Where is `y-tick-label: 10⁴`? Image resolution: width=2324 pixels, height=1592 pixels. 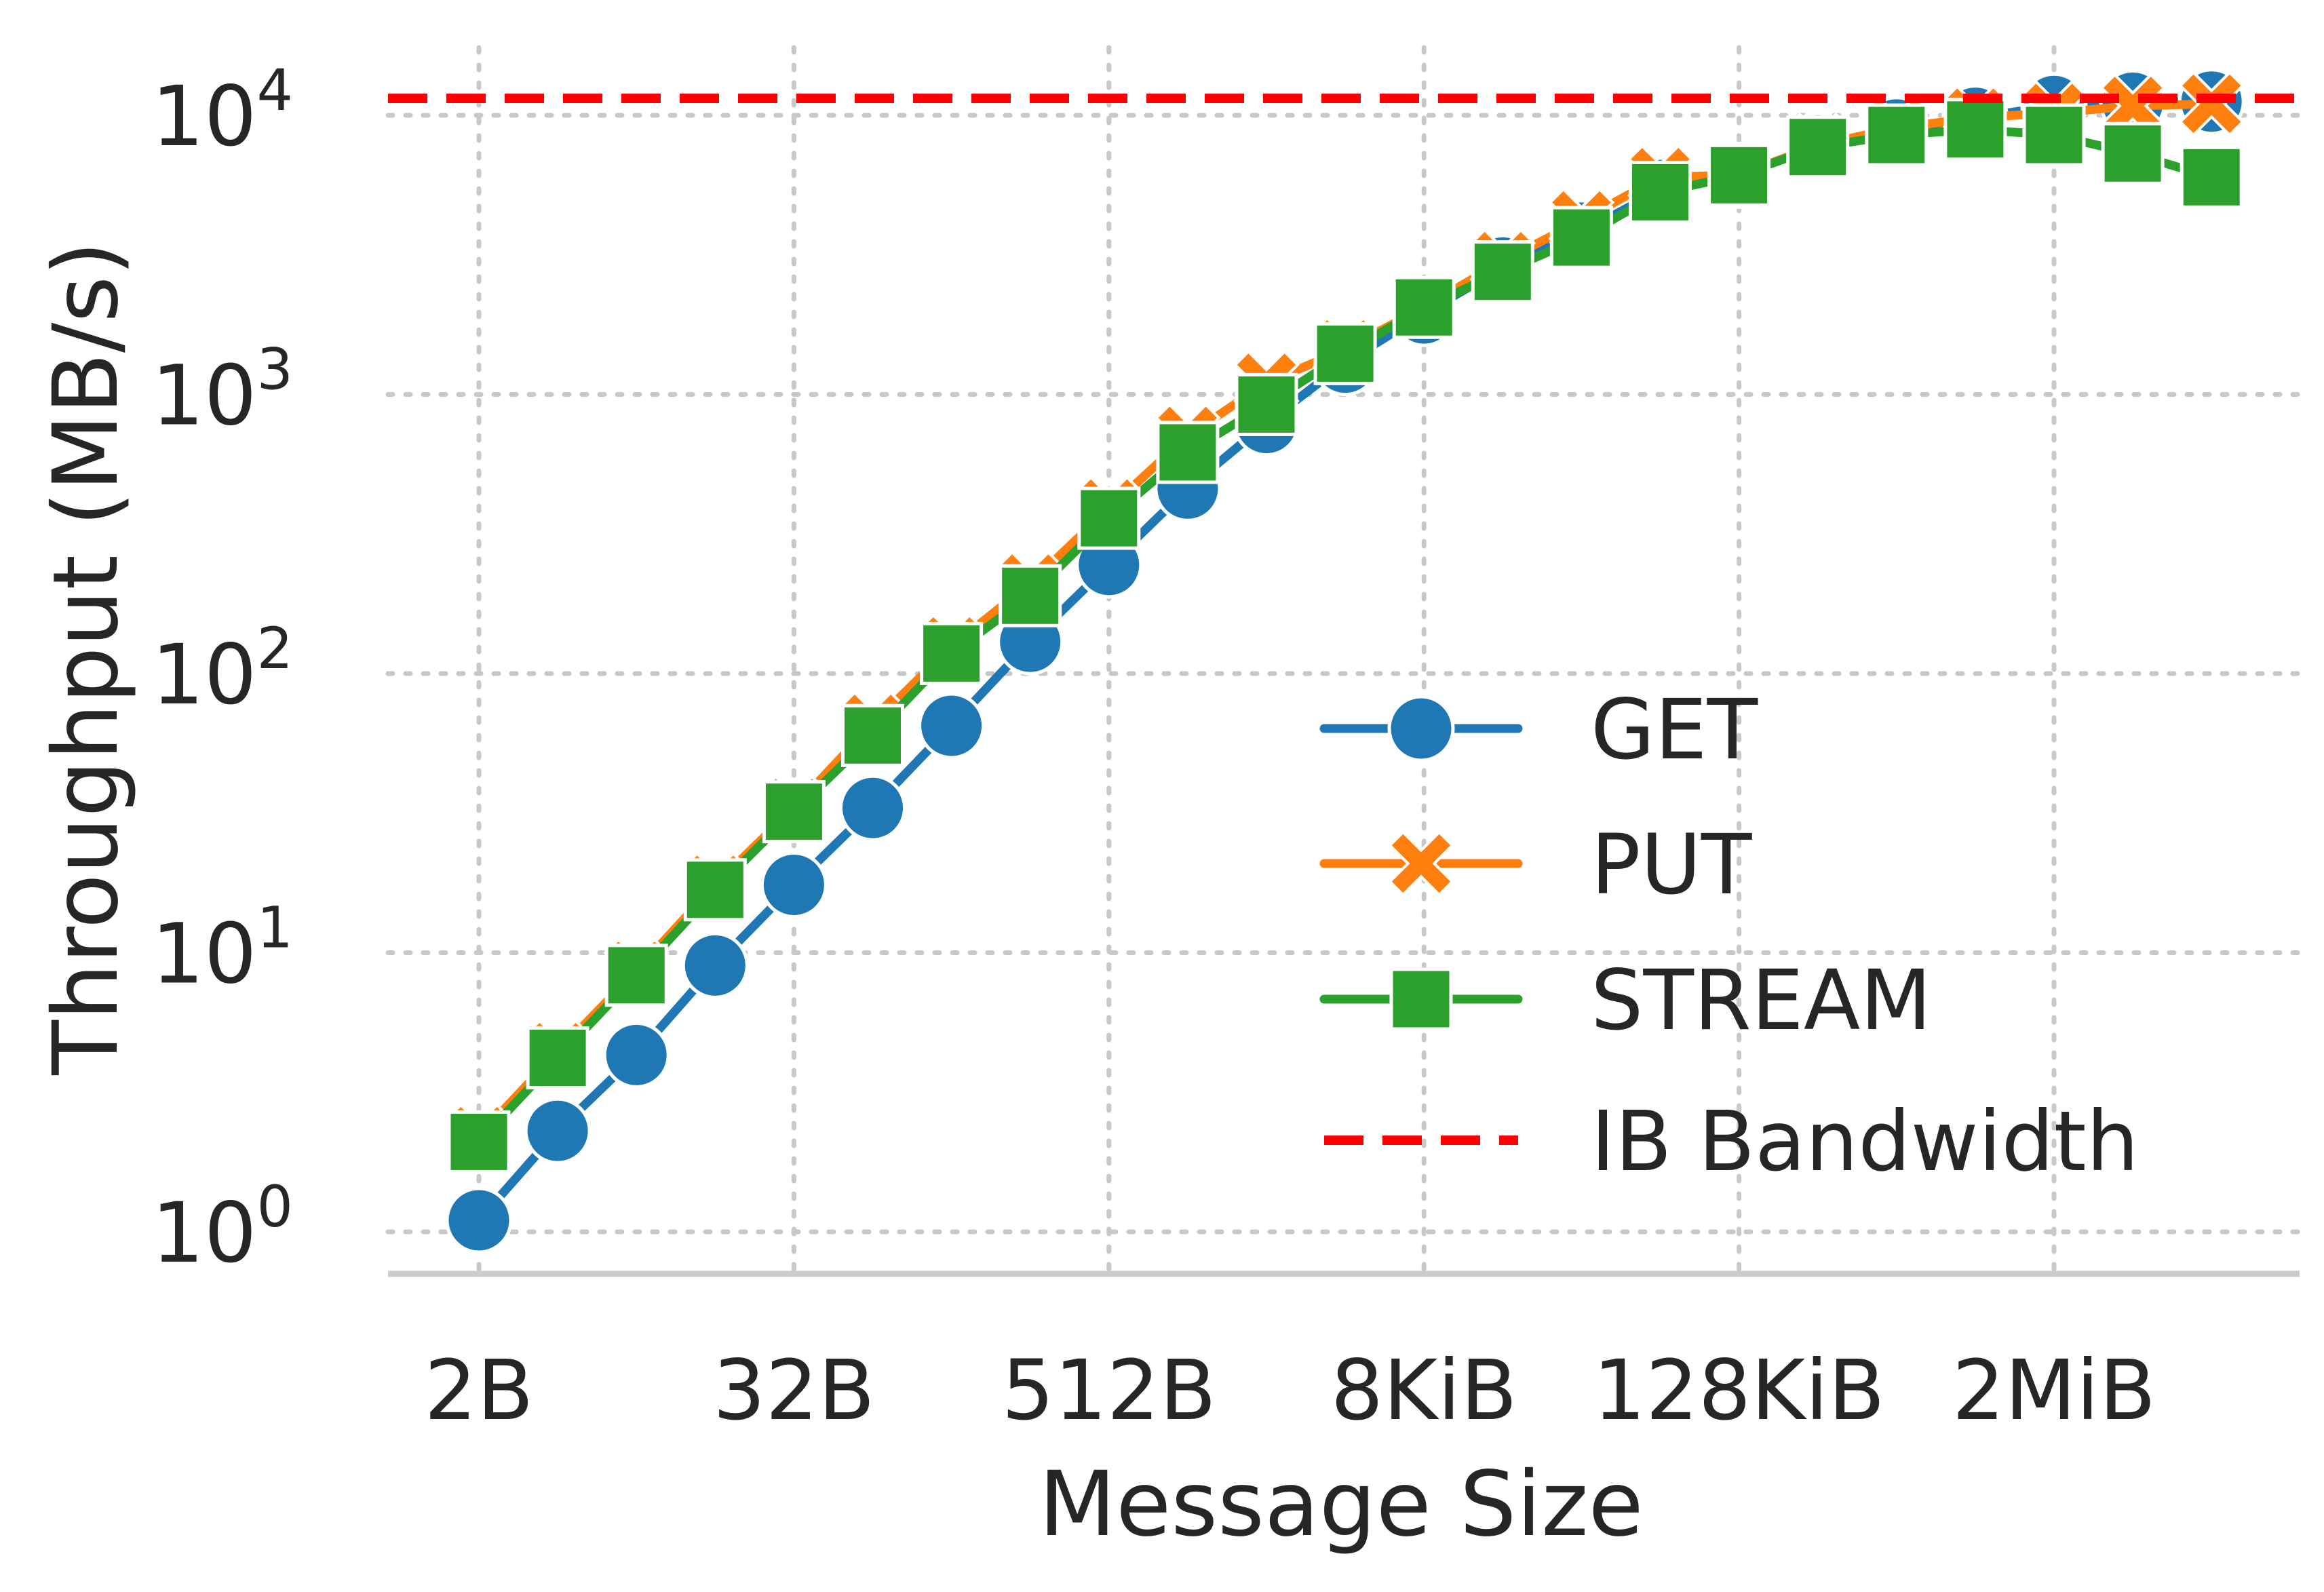
y-tick-label: 10⁴ is located at coordinates (222, 111).